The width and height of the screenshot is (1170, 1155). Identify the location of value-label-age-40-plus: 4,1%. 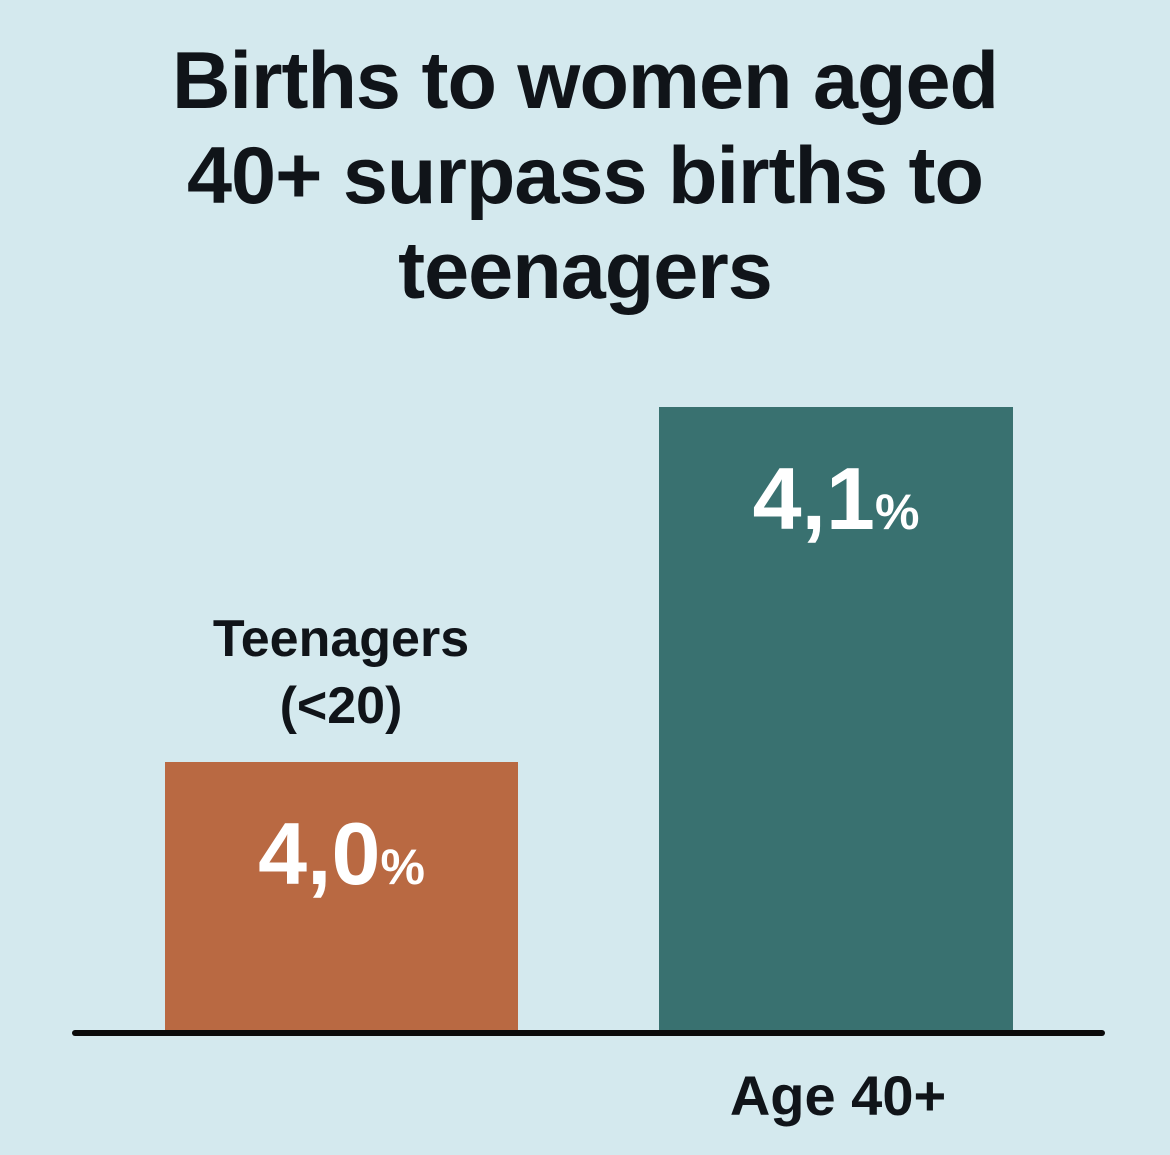
(836, 475).